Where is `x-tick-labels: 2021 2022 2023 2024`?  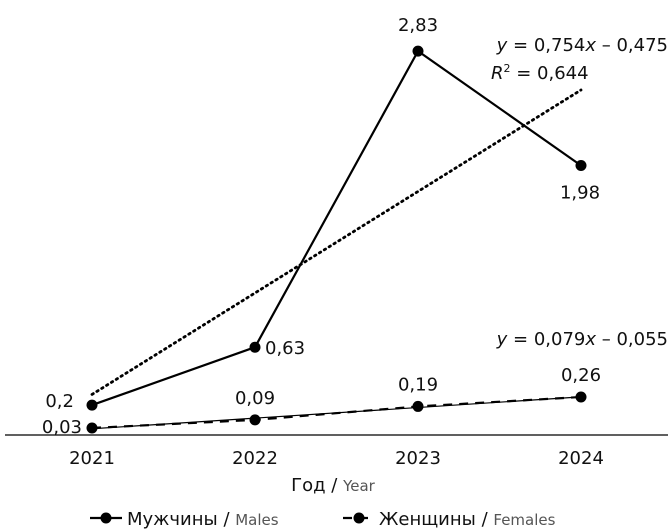 x-tick-labels: 2021 2022 2023 2024 is located at coordinates (336, 458).